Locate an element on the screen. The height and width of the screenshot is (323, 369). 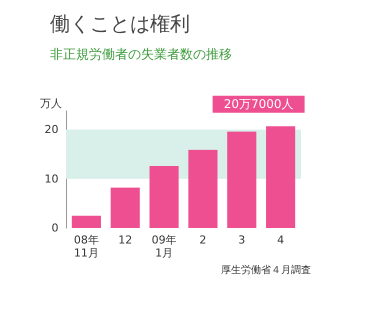
chart-title: 働くことは権利 is located at coordinates (120, 24).